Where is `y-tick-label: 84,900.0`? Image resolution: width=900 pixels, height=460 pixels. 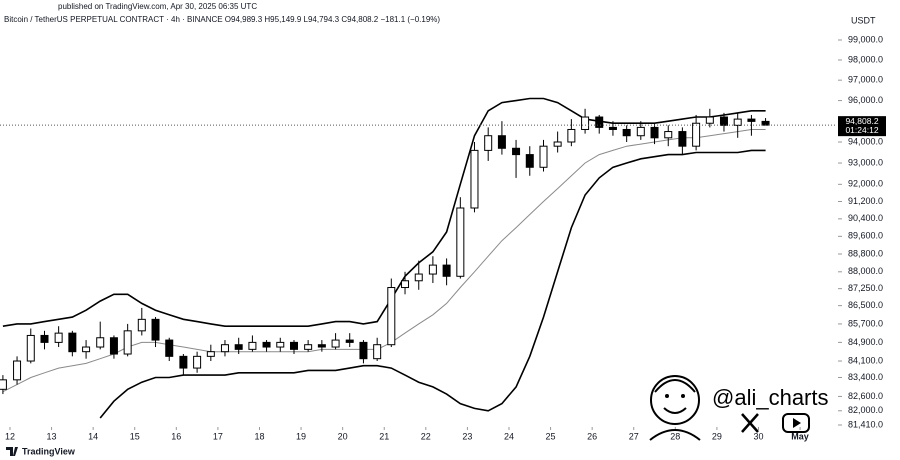 y-tick-label: 84,900.0 is located at coordinates (865, 342).